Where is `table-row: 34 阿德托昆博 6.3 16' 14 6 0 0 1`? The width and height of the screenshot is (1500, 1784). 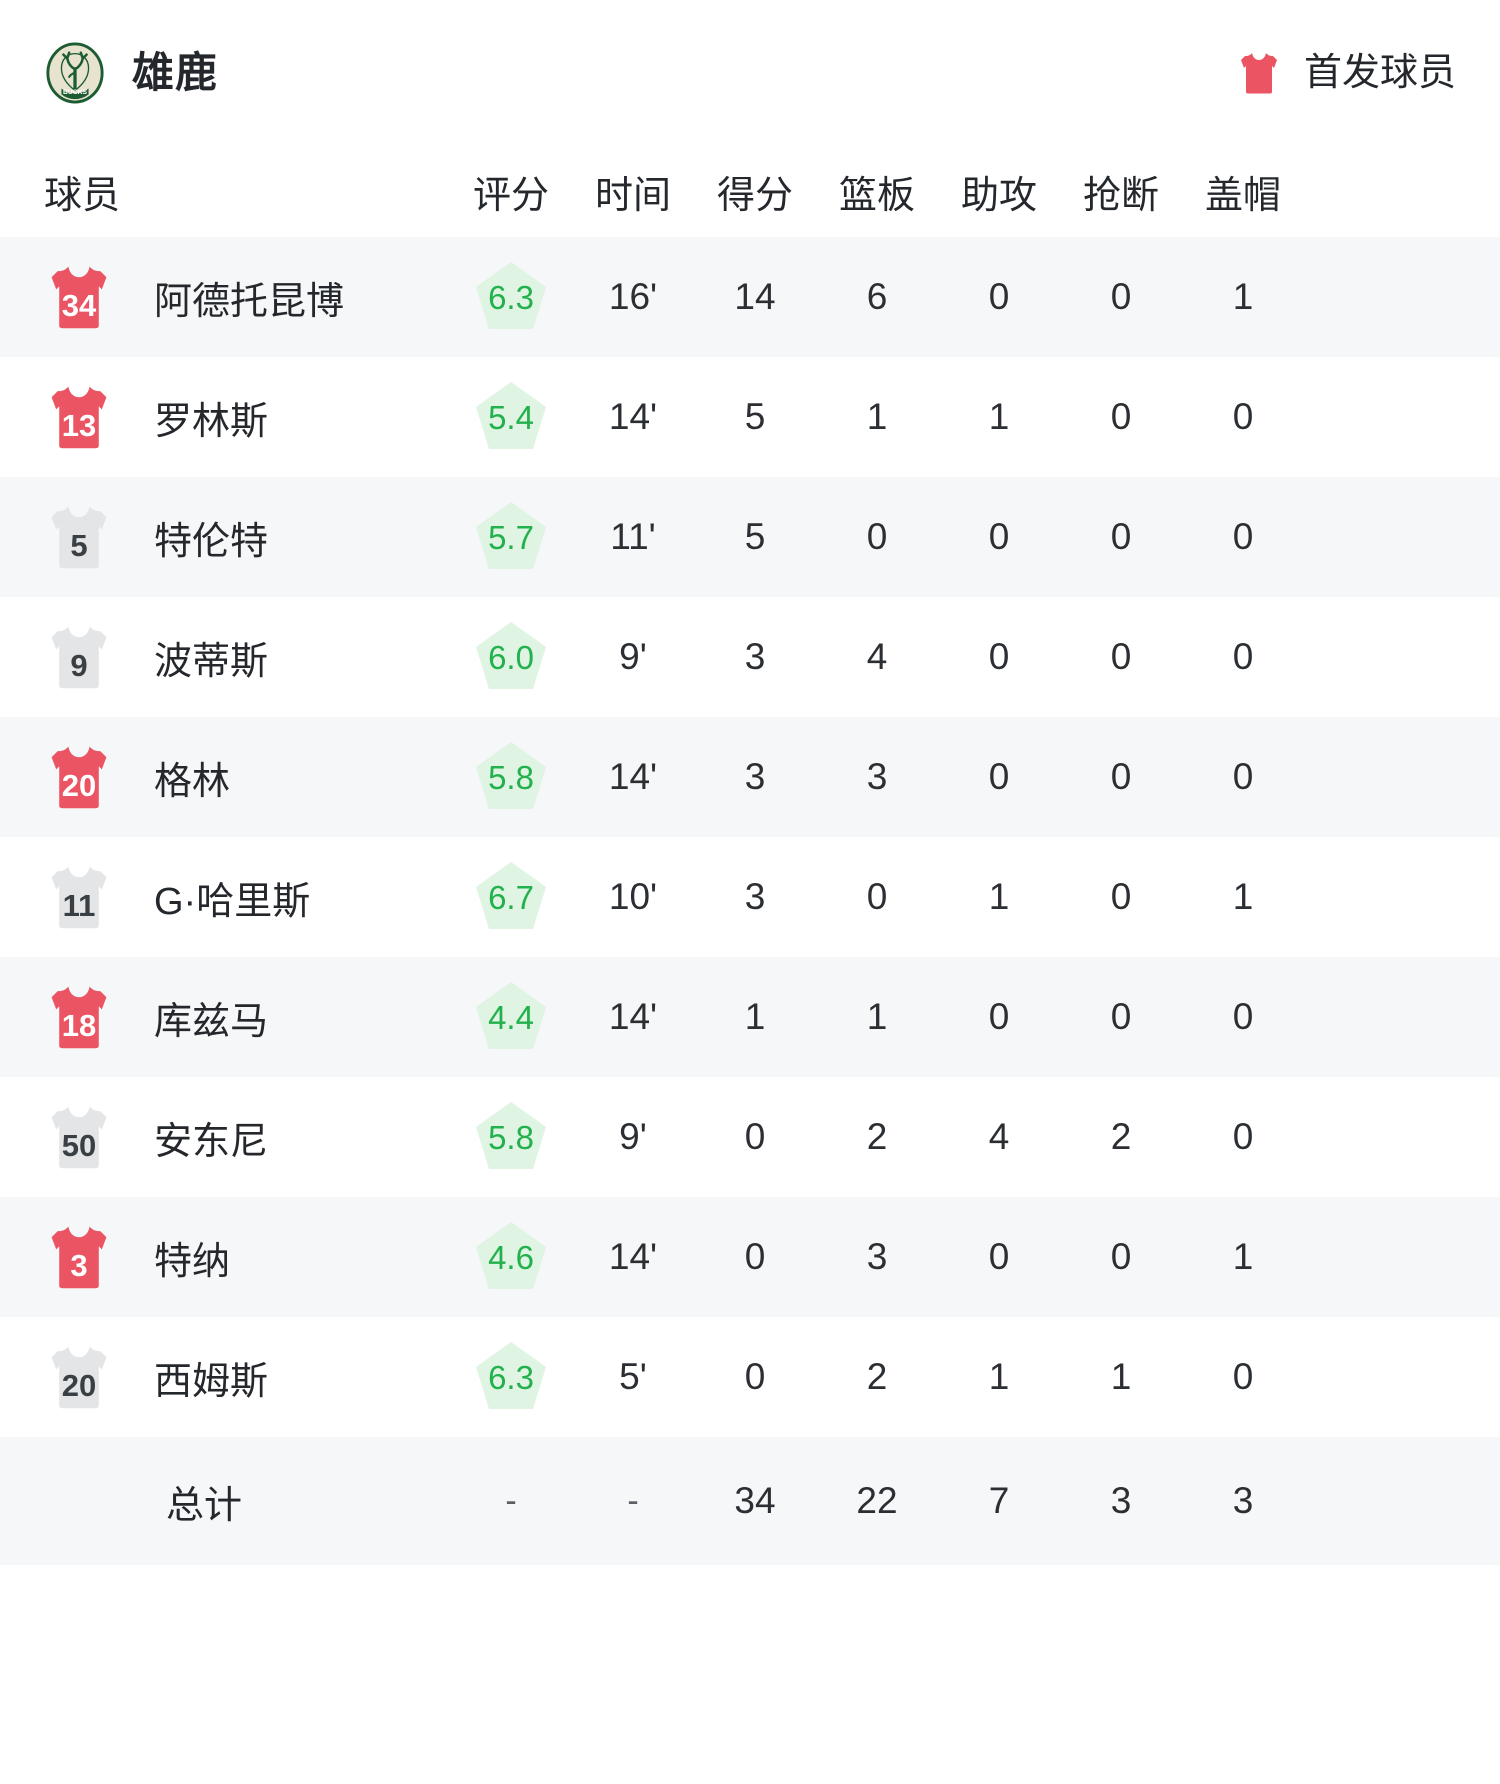
table-row: 34 阿德托昆博 6.3 16' 14 6 0 0 1 is located at coordinates (750, 297).